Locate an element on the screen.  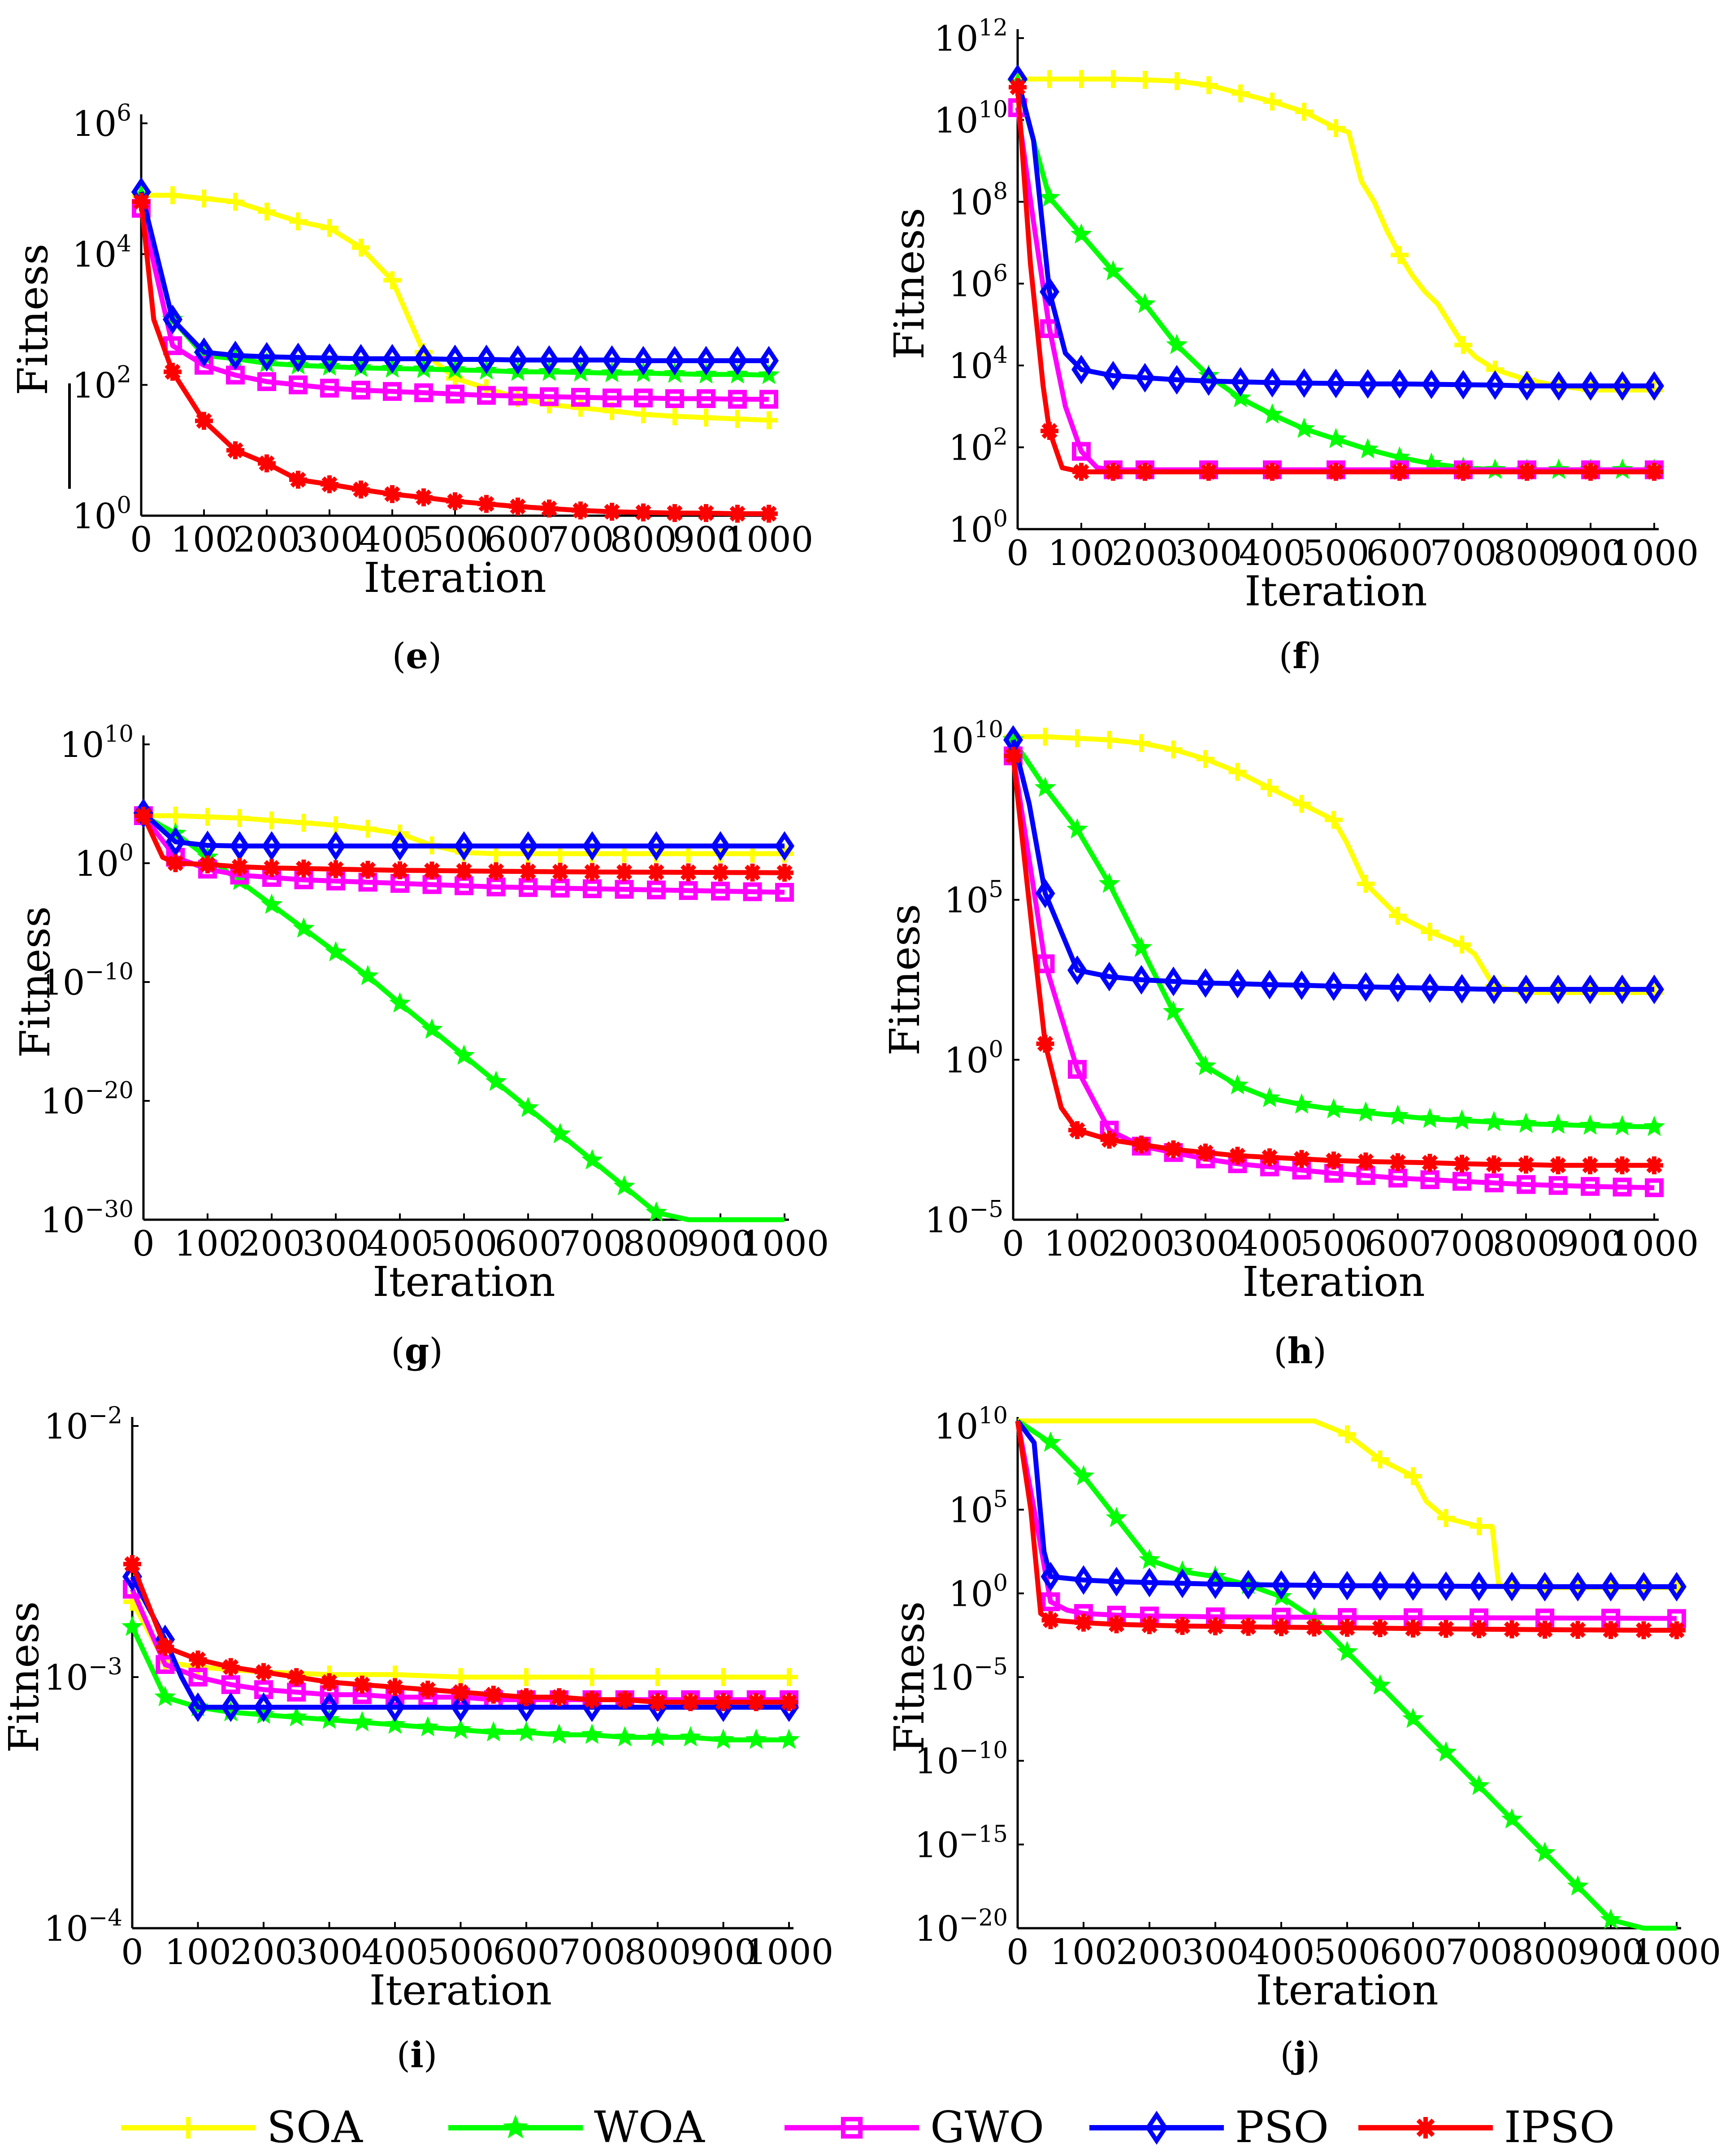
legend-item-gwo: GWO is located at coordinates (914, 2127).